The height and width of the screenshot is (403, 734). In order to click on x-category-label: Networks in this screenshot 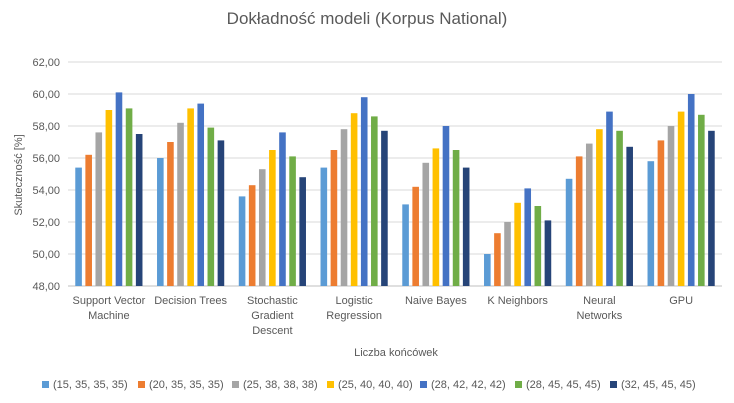, I will do `click(599, 316)`.